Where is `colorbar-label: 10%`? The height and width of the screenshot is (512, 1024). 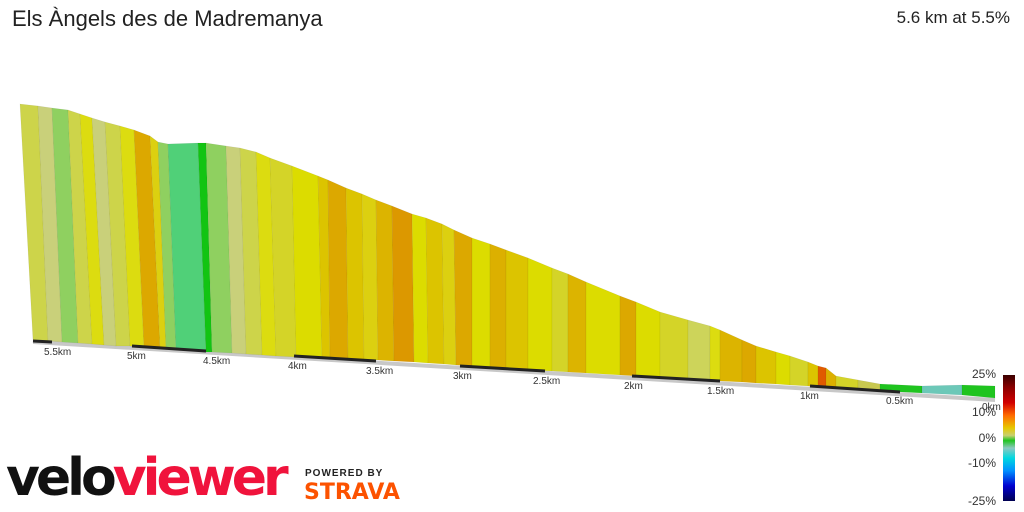
colorbar-label: 10% is located at coordinates (983, 412).